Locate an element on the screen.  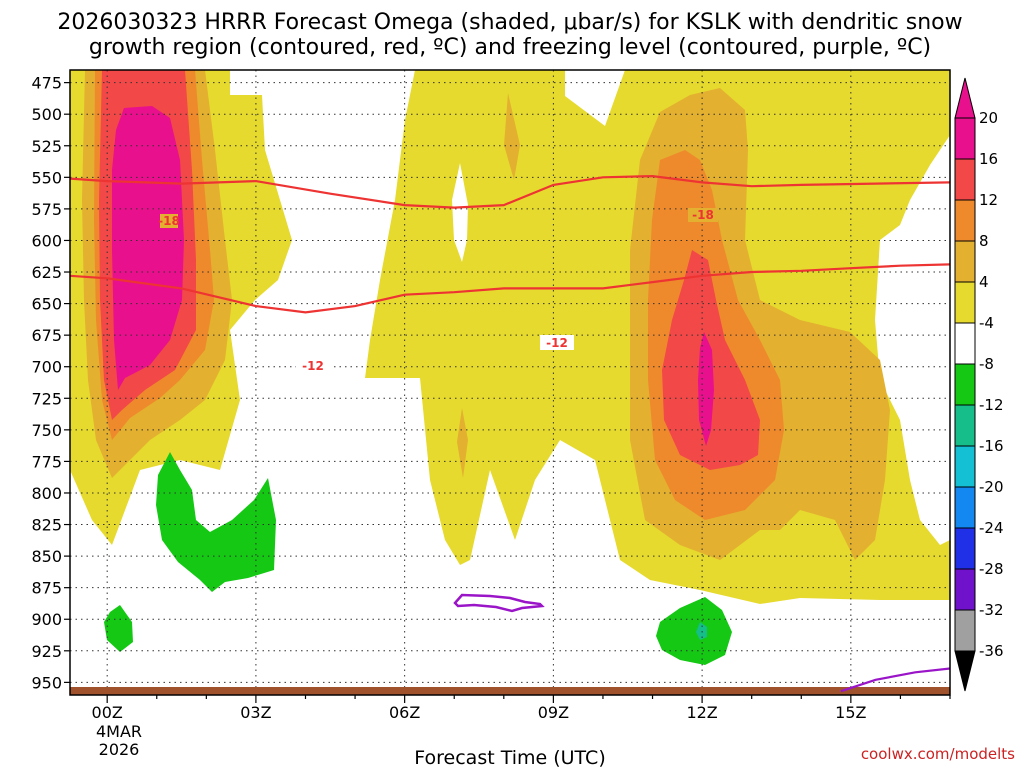
colorbar-label: -32 is located at coordinates (991, 610).